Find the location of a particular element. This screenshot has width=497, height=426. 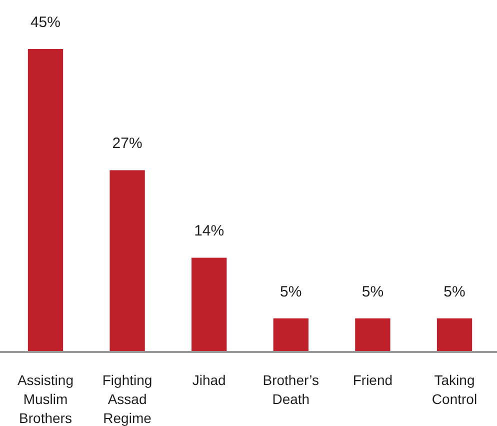

data-label: 45% is located at coordinates (45, 22).